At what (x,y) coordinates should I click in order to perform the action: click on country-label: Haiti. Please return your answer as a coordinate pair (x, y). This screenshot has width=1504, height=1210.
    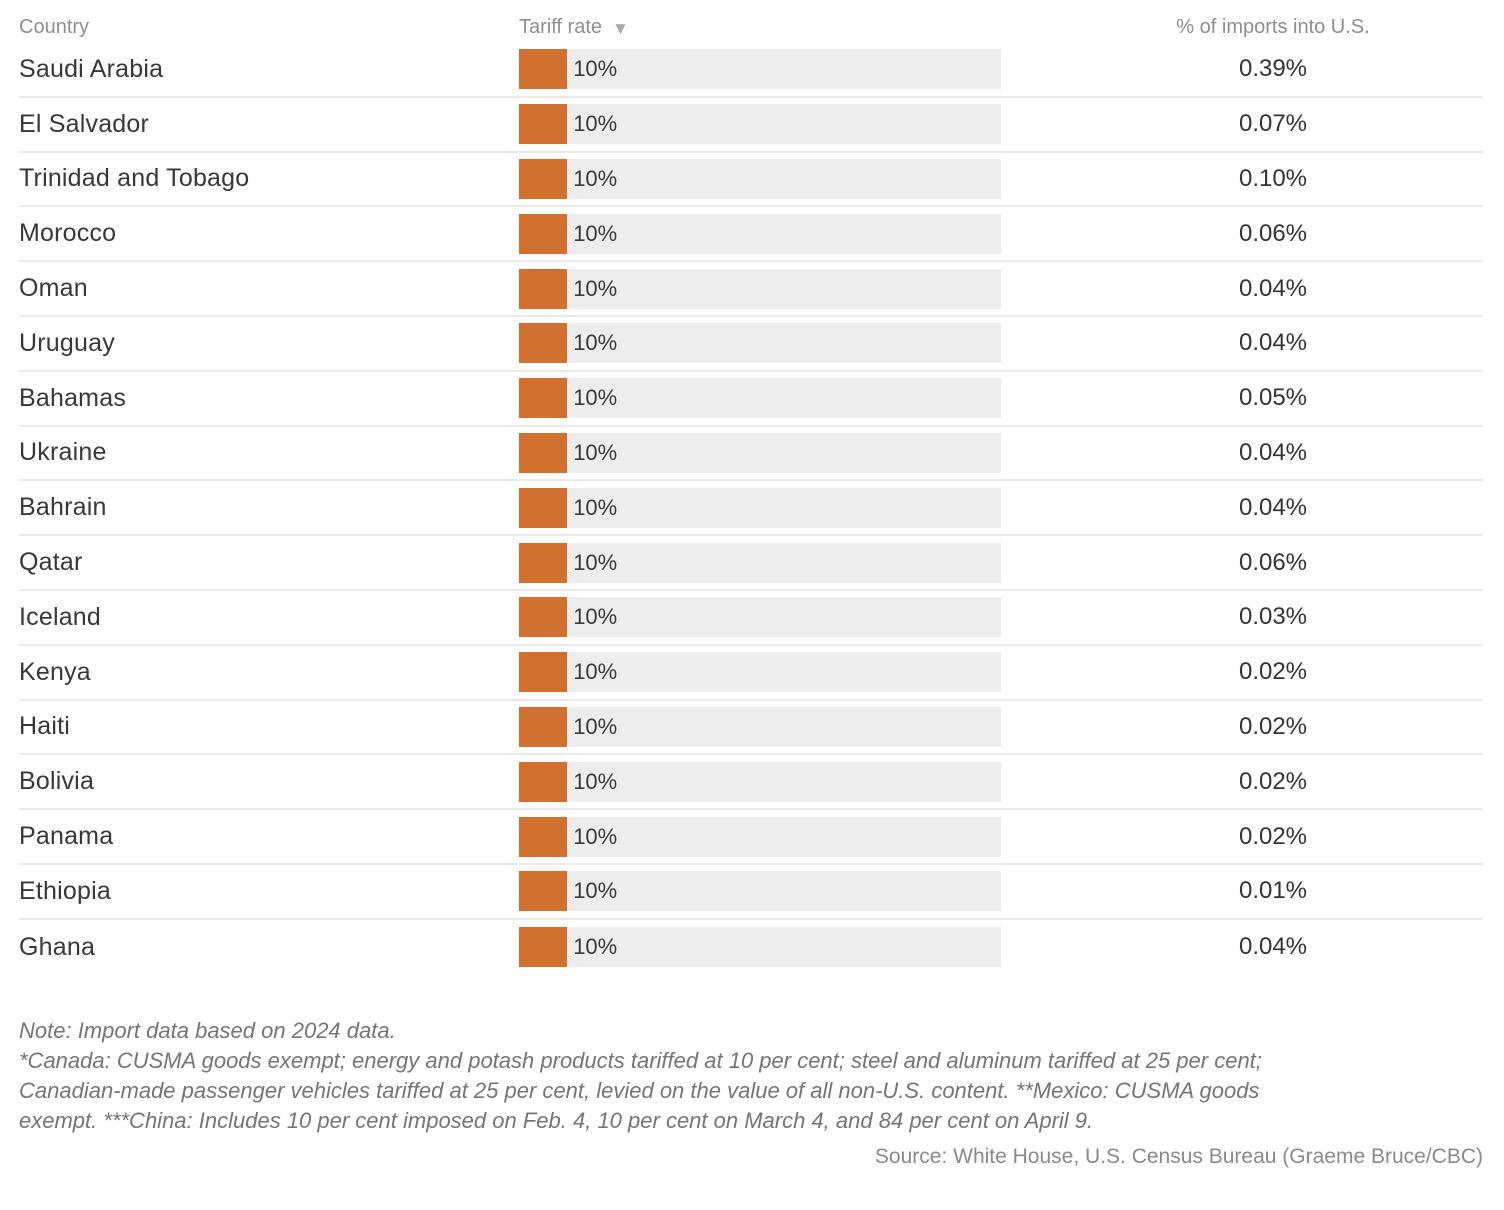
    Looking at the image, I should click on (45, 726).